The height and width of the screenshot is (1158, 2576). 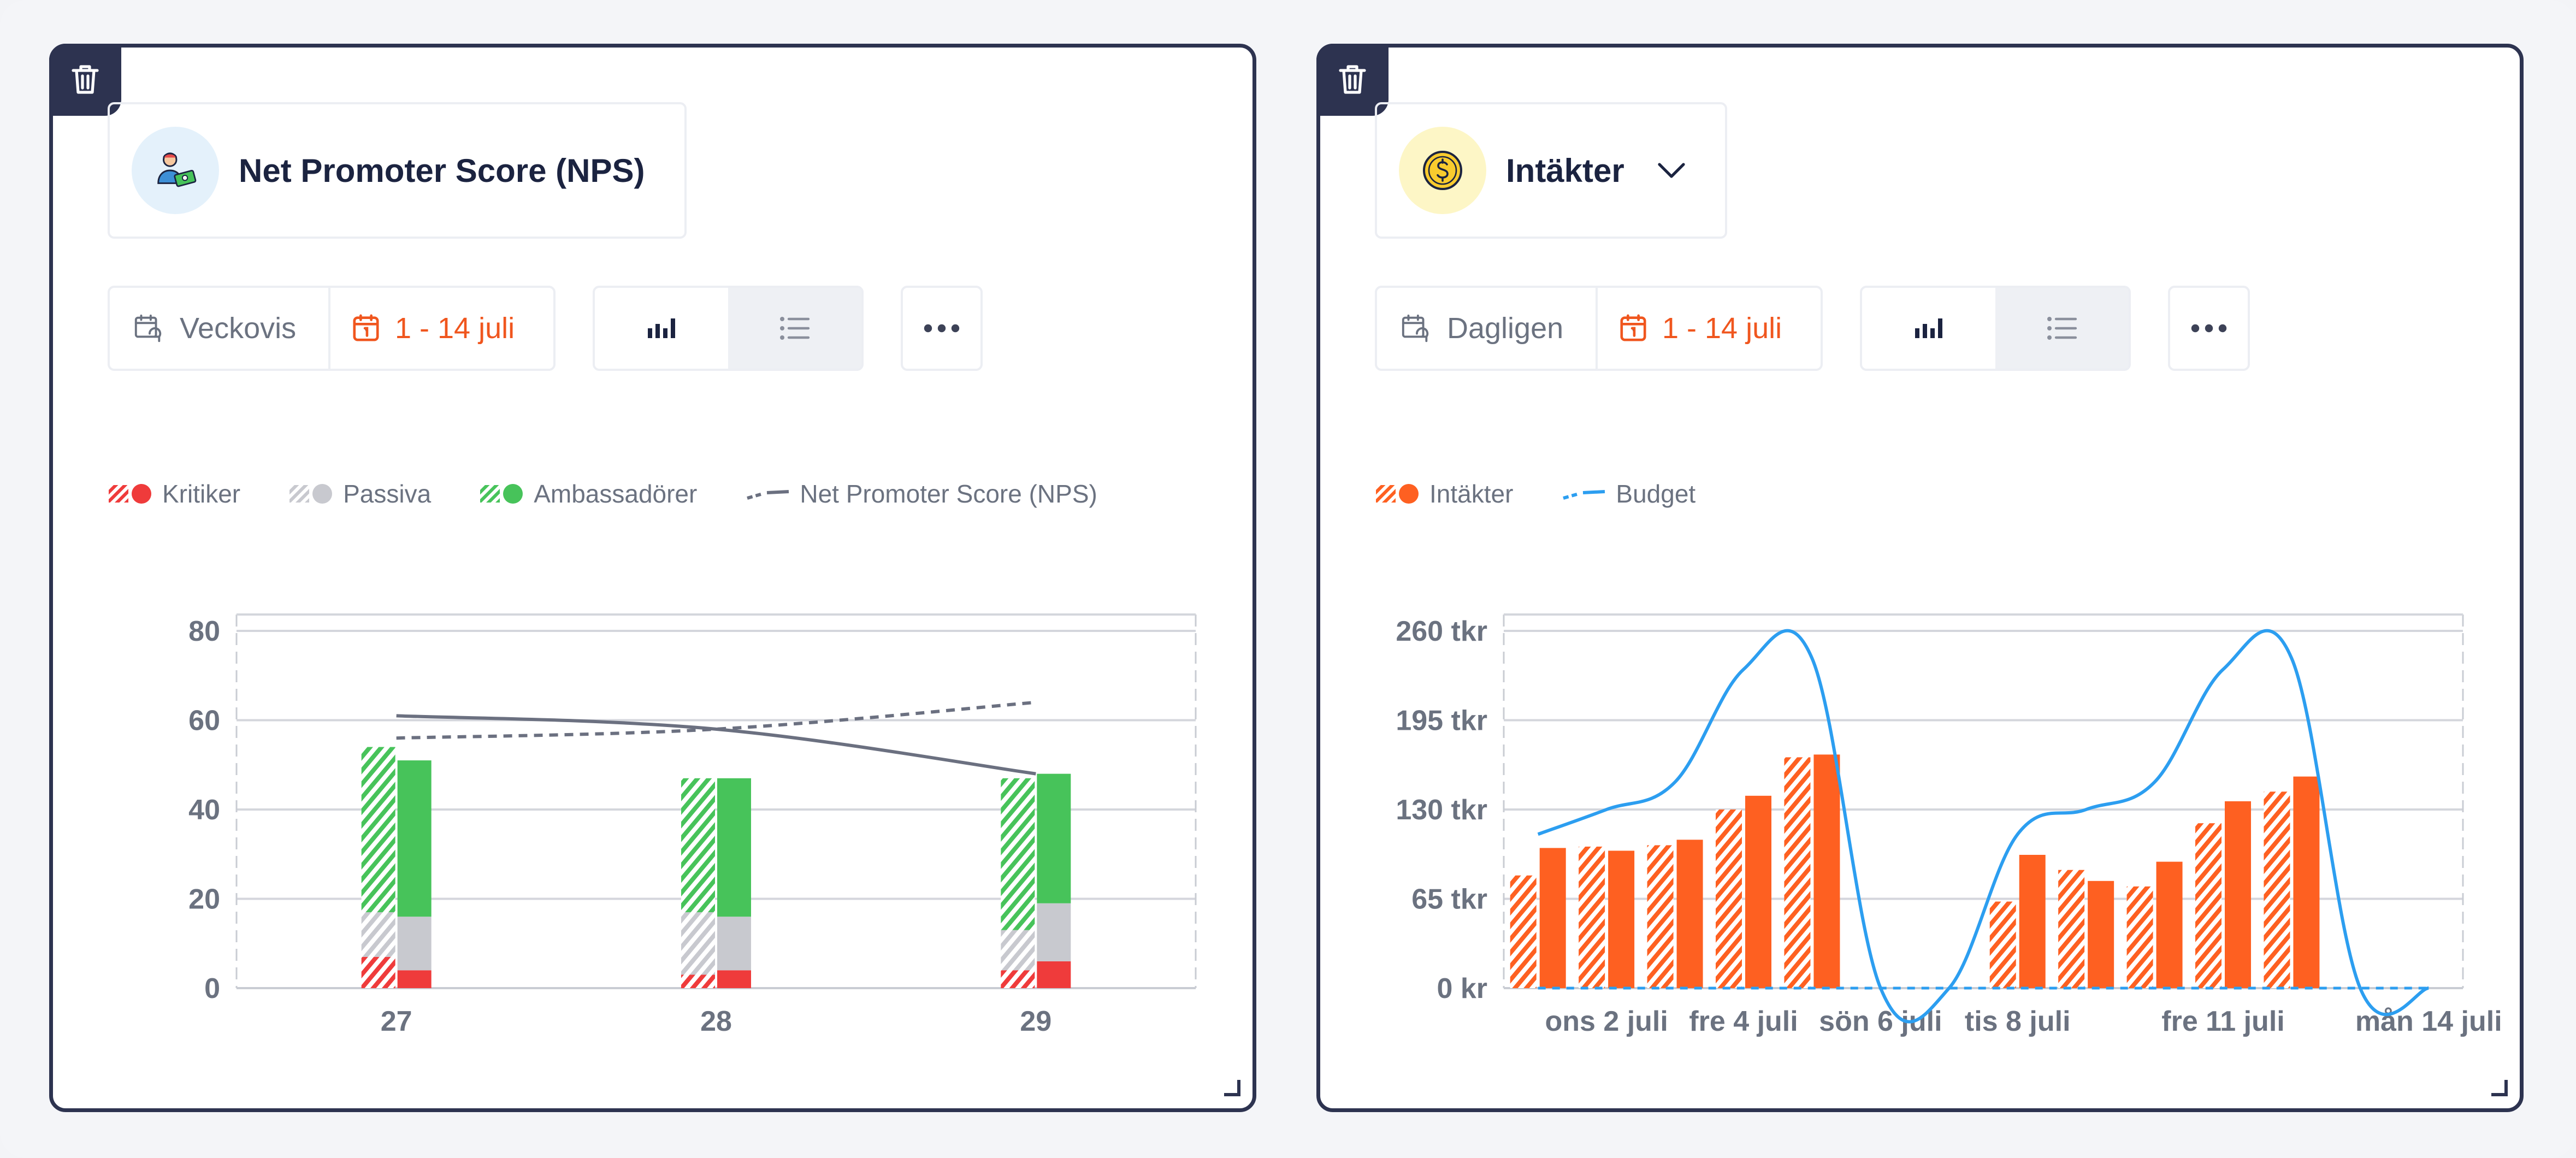 I want to click on y-tick-label: 260 tkr, so click(x=1441, y=631).